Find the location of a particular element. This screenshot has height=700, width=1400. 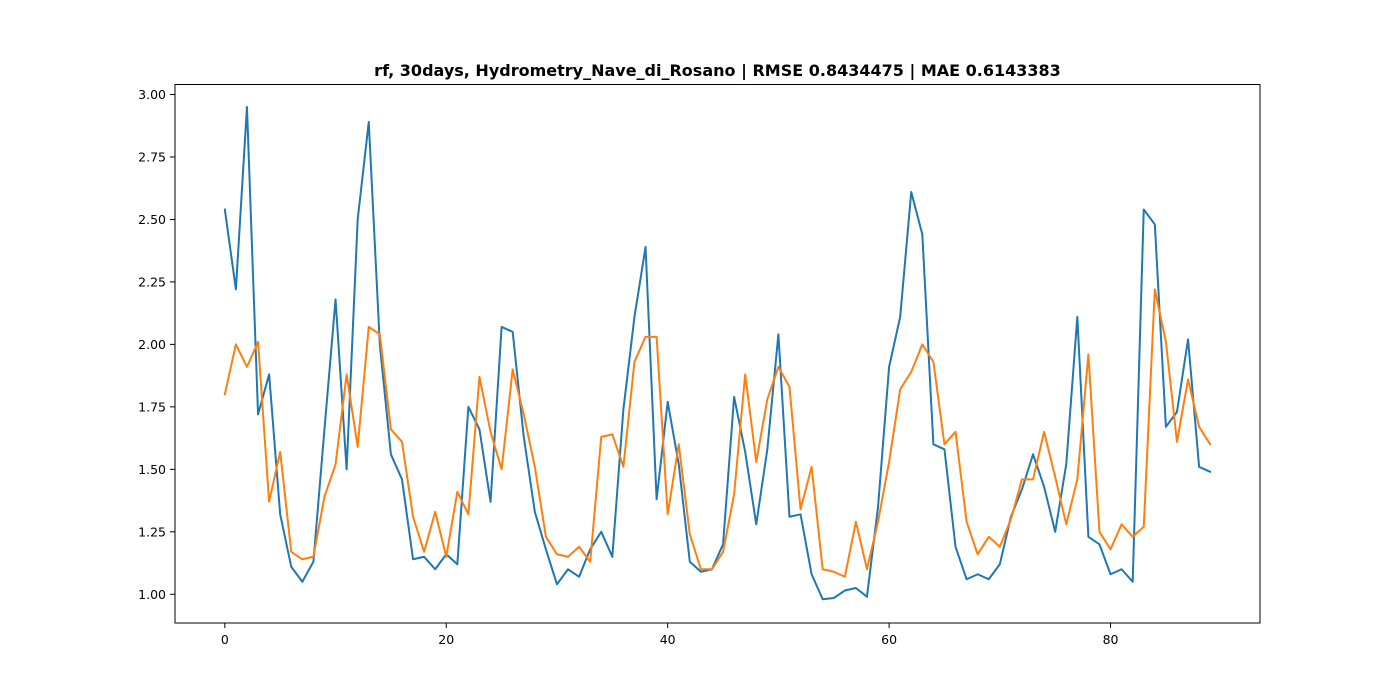

y-axis: 1.00 1.25 1.50 1.75 2.00 2.25 2.50 2.75 3.00 is located at coordinates (156, 344).